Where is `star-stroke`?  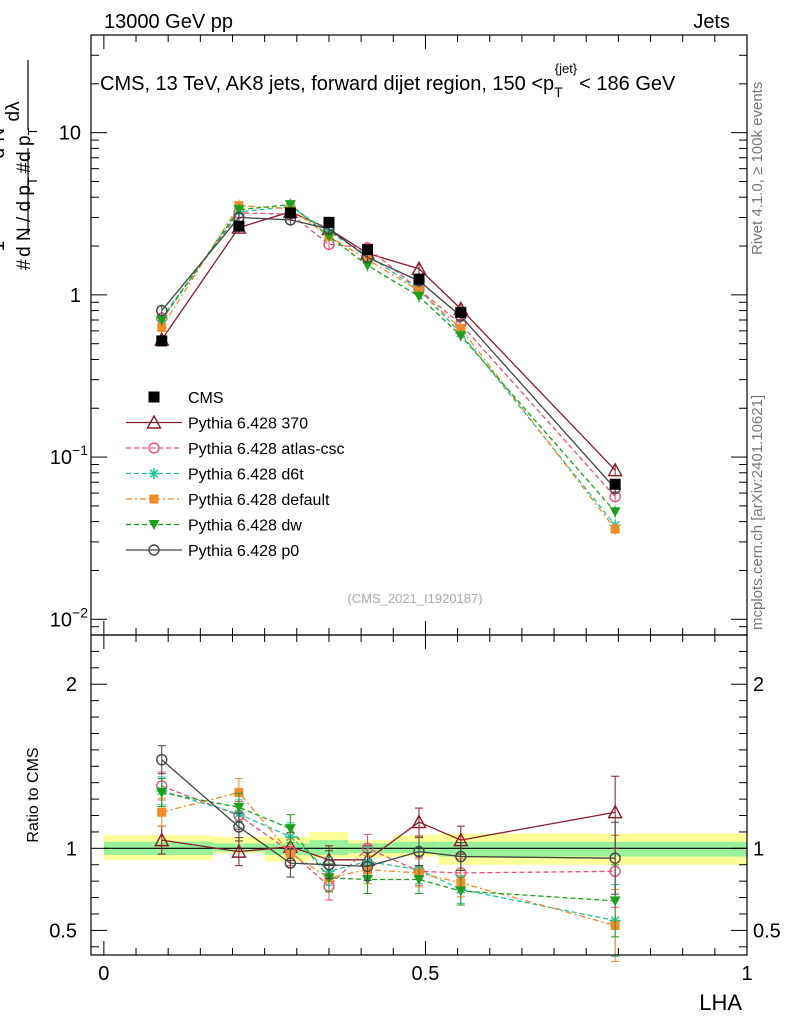 star-stroke is located at coordinates (154, 473).